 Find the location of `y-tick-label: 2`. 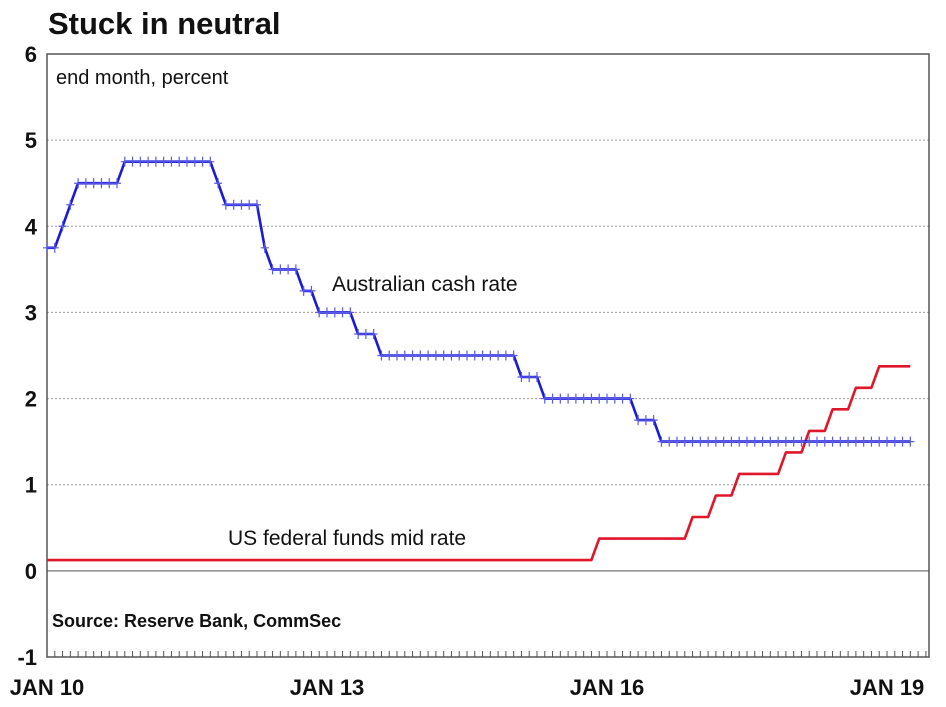

y-tick-label: 2 is located at coordinates (31, 399).